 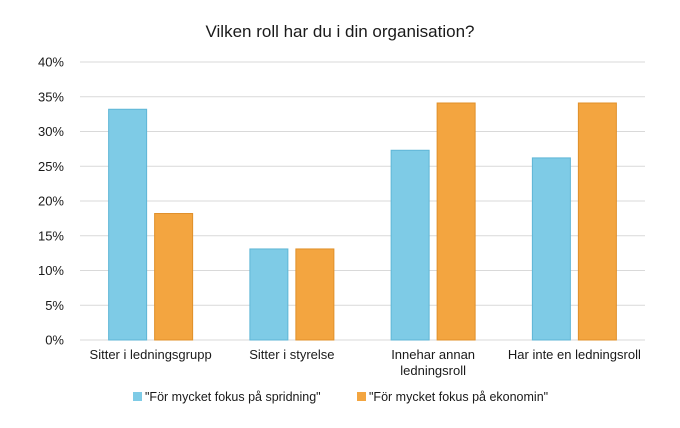 I want to click on y-tick-label: 30%, so click(x=51, y=131).